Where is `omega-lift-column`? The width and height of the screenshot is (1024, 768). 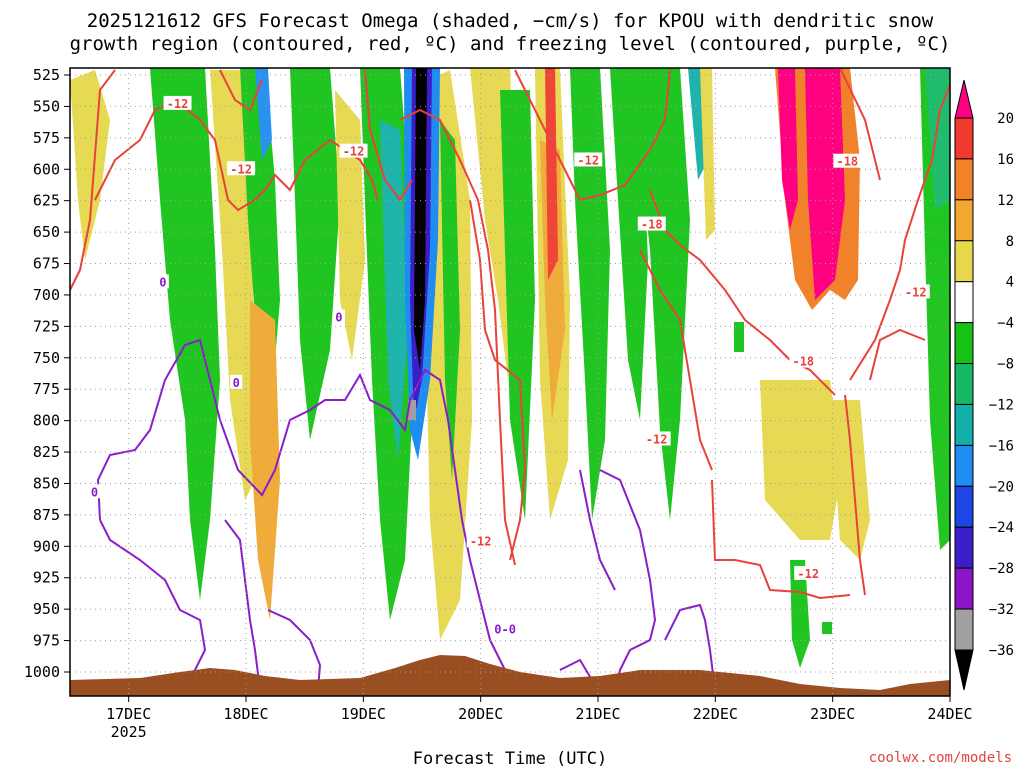 omega-lift-column is located at coordinates (420, 219).